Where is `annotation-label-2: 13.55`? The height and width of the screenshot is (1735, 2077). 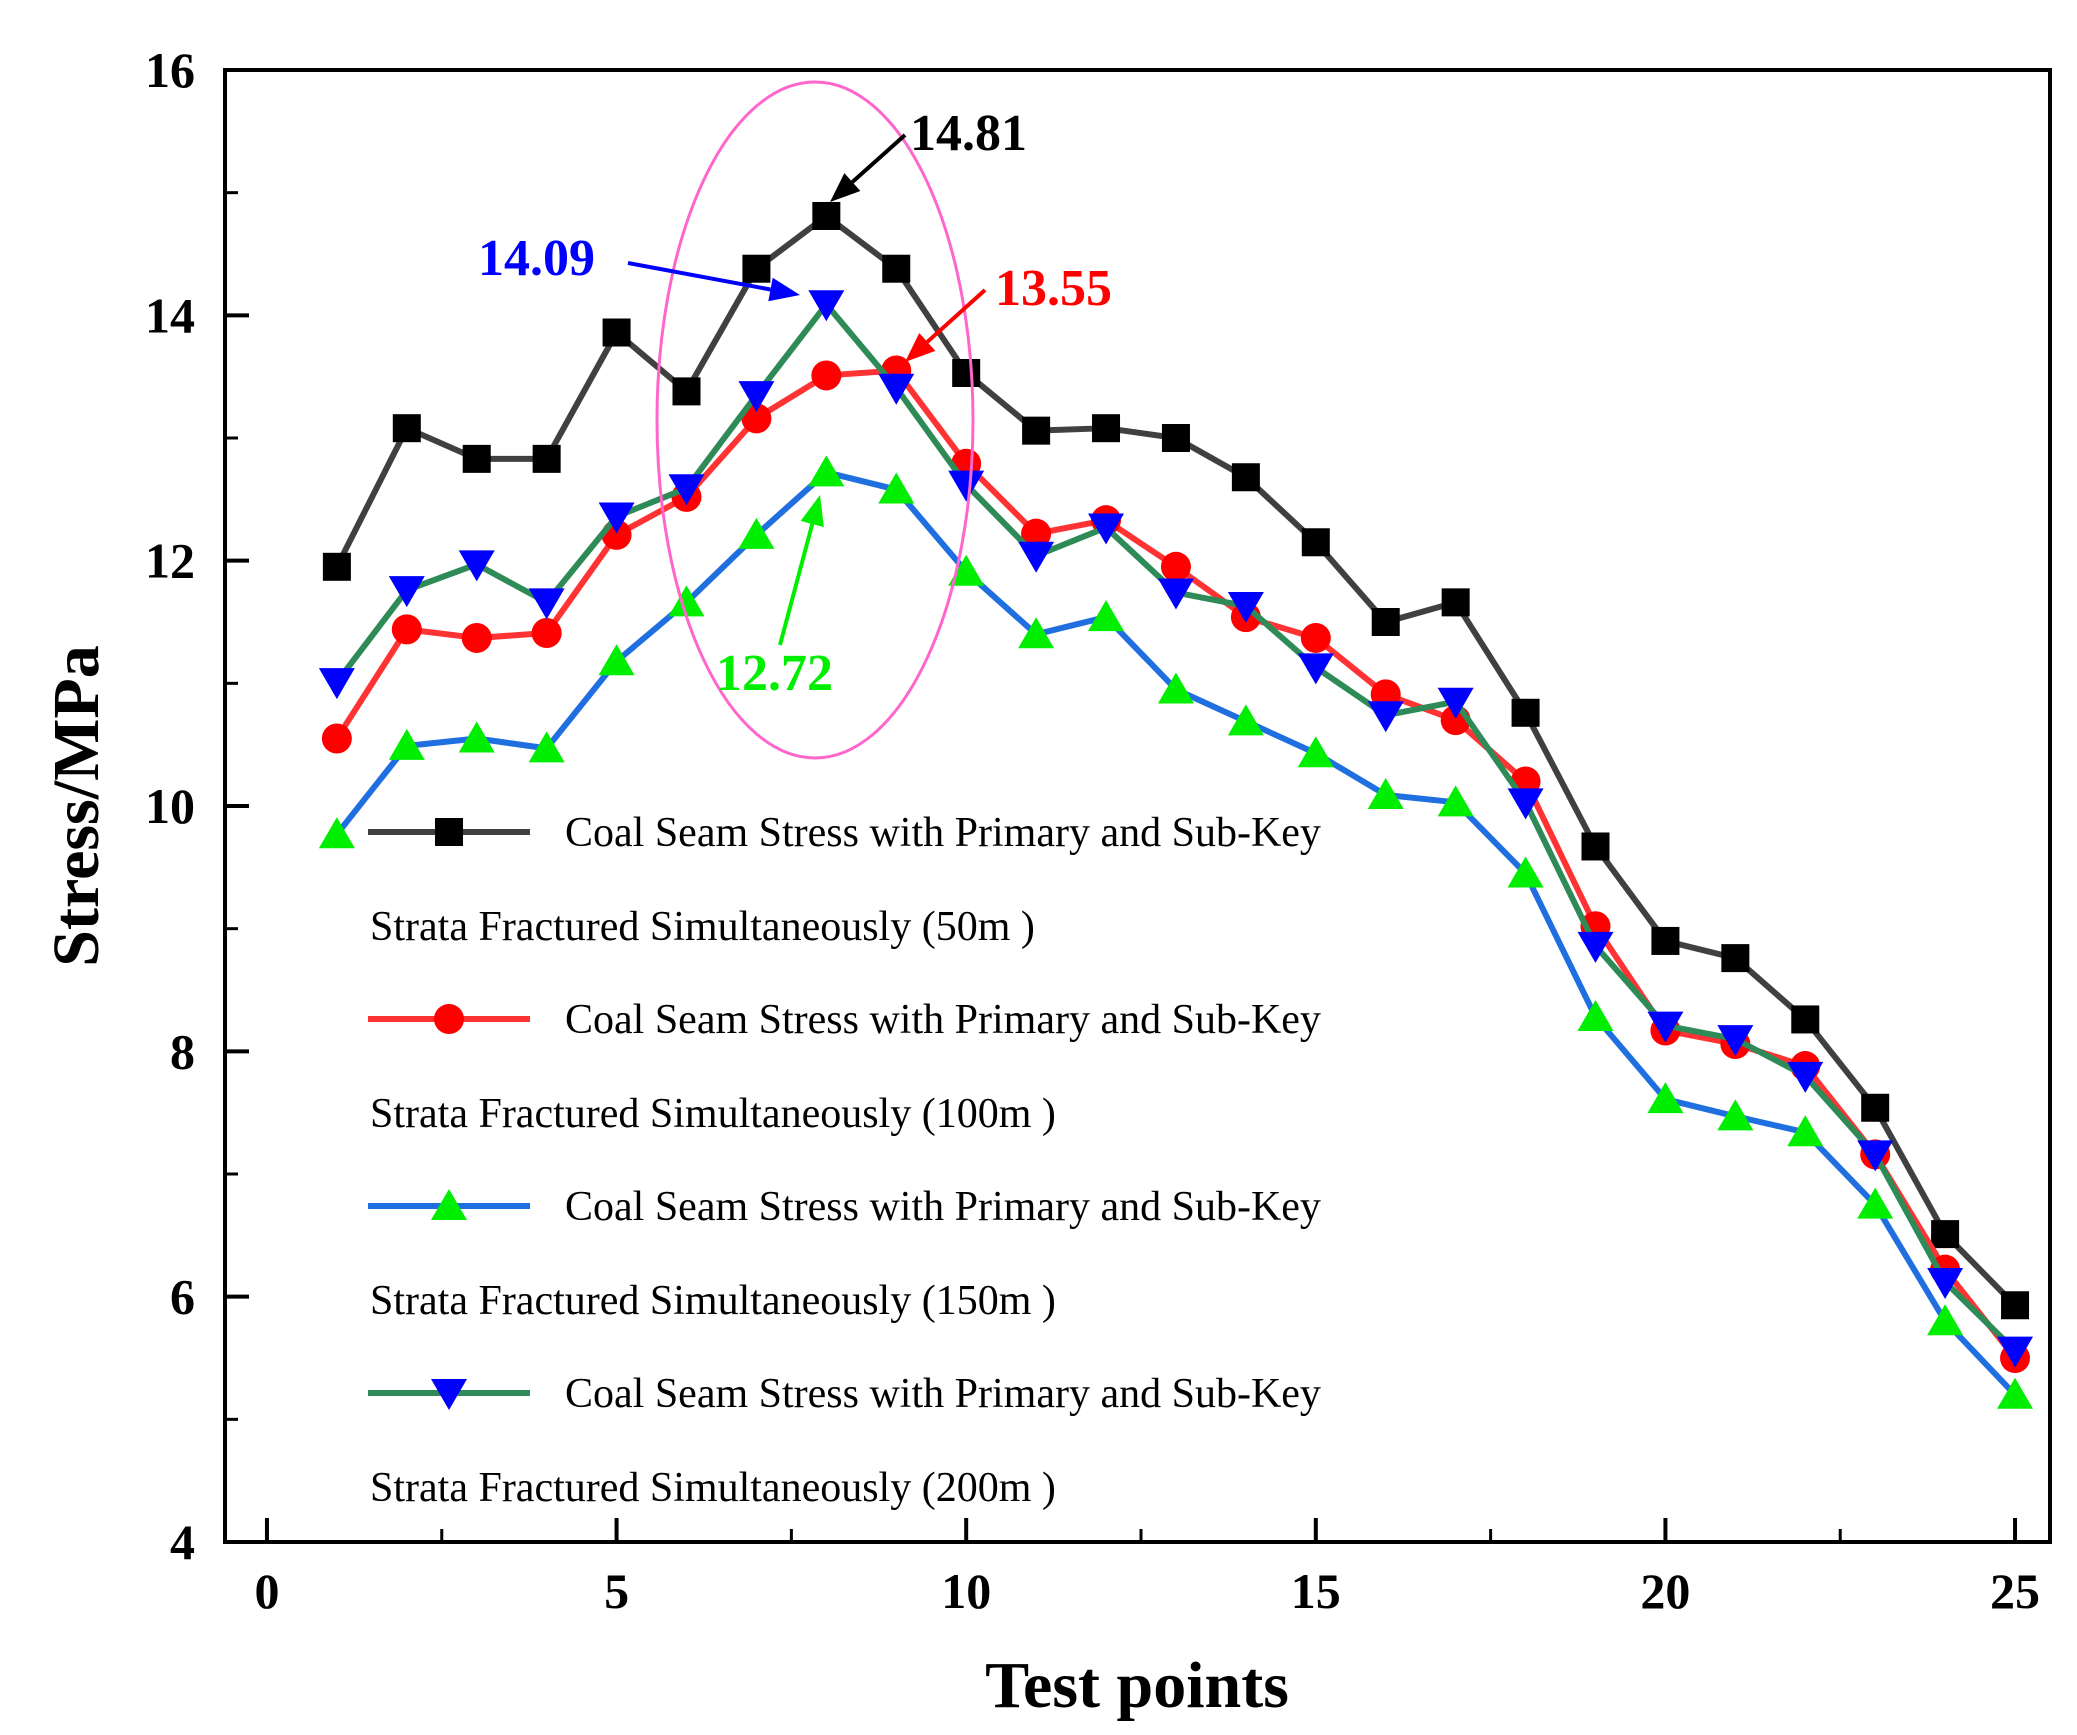 annotation-label-2: 13.55 is located at coordinates (1053, 288).